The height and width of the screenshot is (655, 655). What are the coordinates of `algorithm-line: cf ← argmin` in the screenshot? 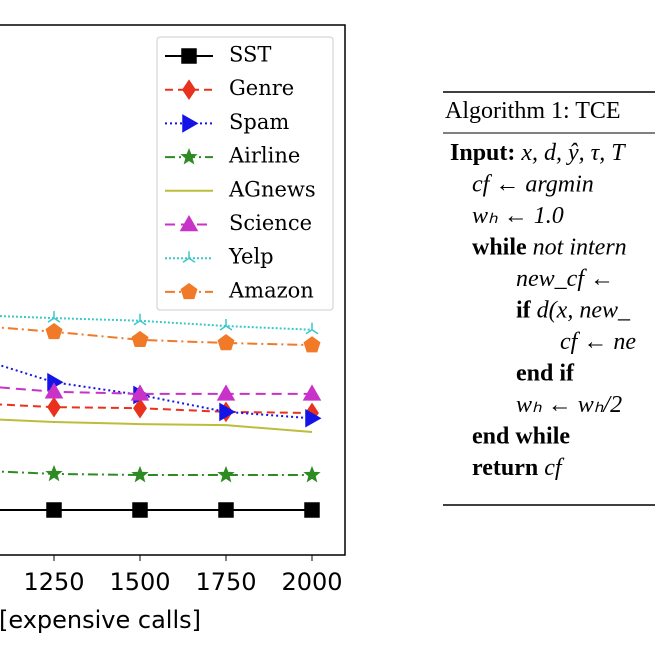 It's located at (533, 185).